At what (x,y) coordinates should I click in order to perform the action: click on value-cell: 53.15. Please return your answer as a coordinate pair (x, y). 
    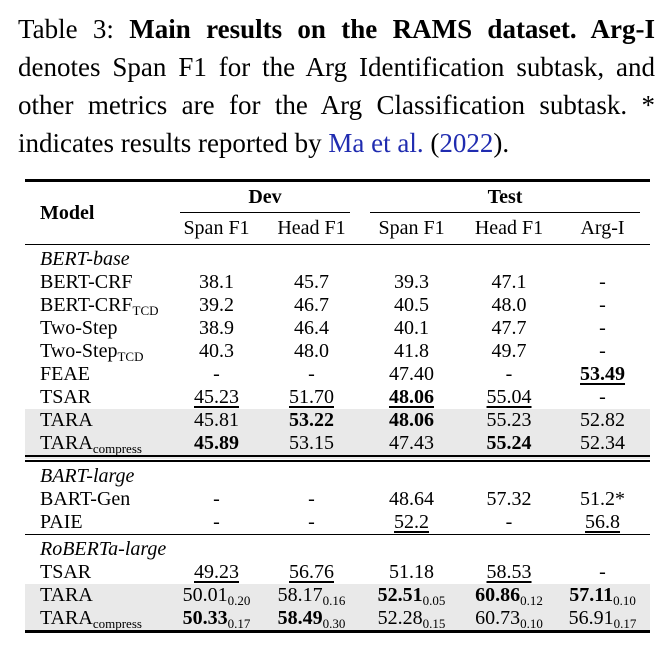
    Looking at the image, I should click on (312, 447).